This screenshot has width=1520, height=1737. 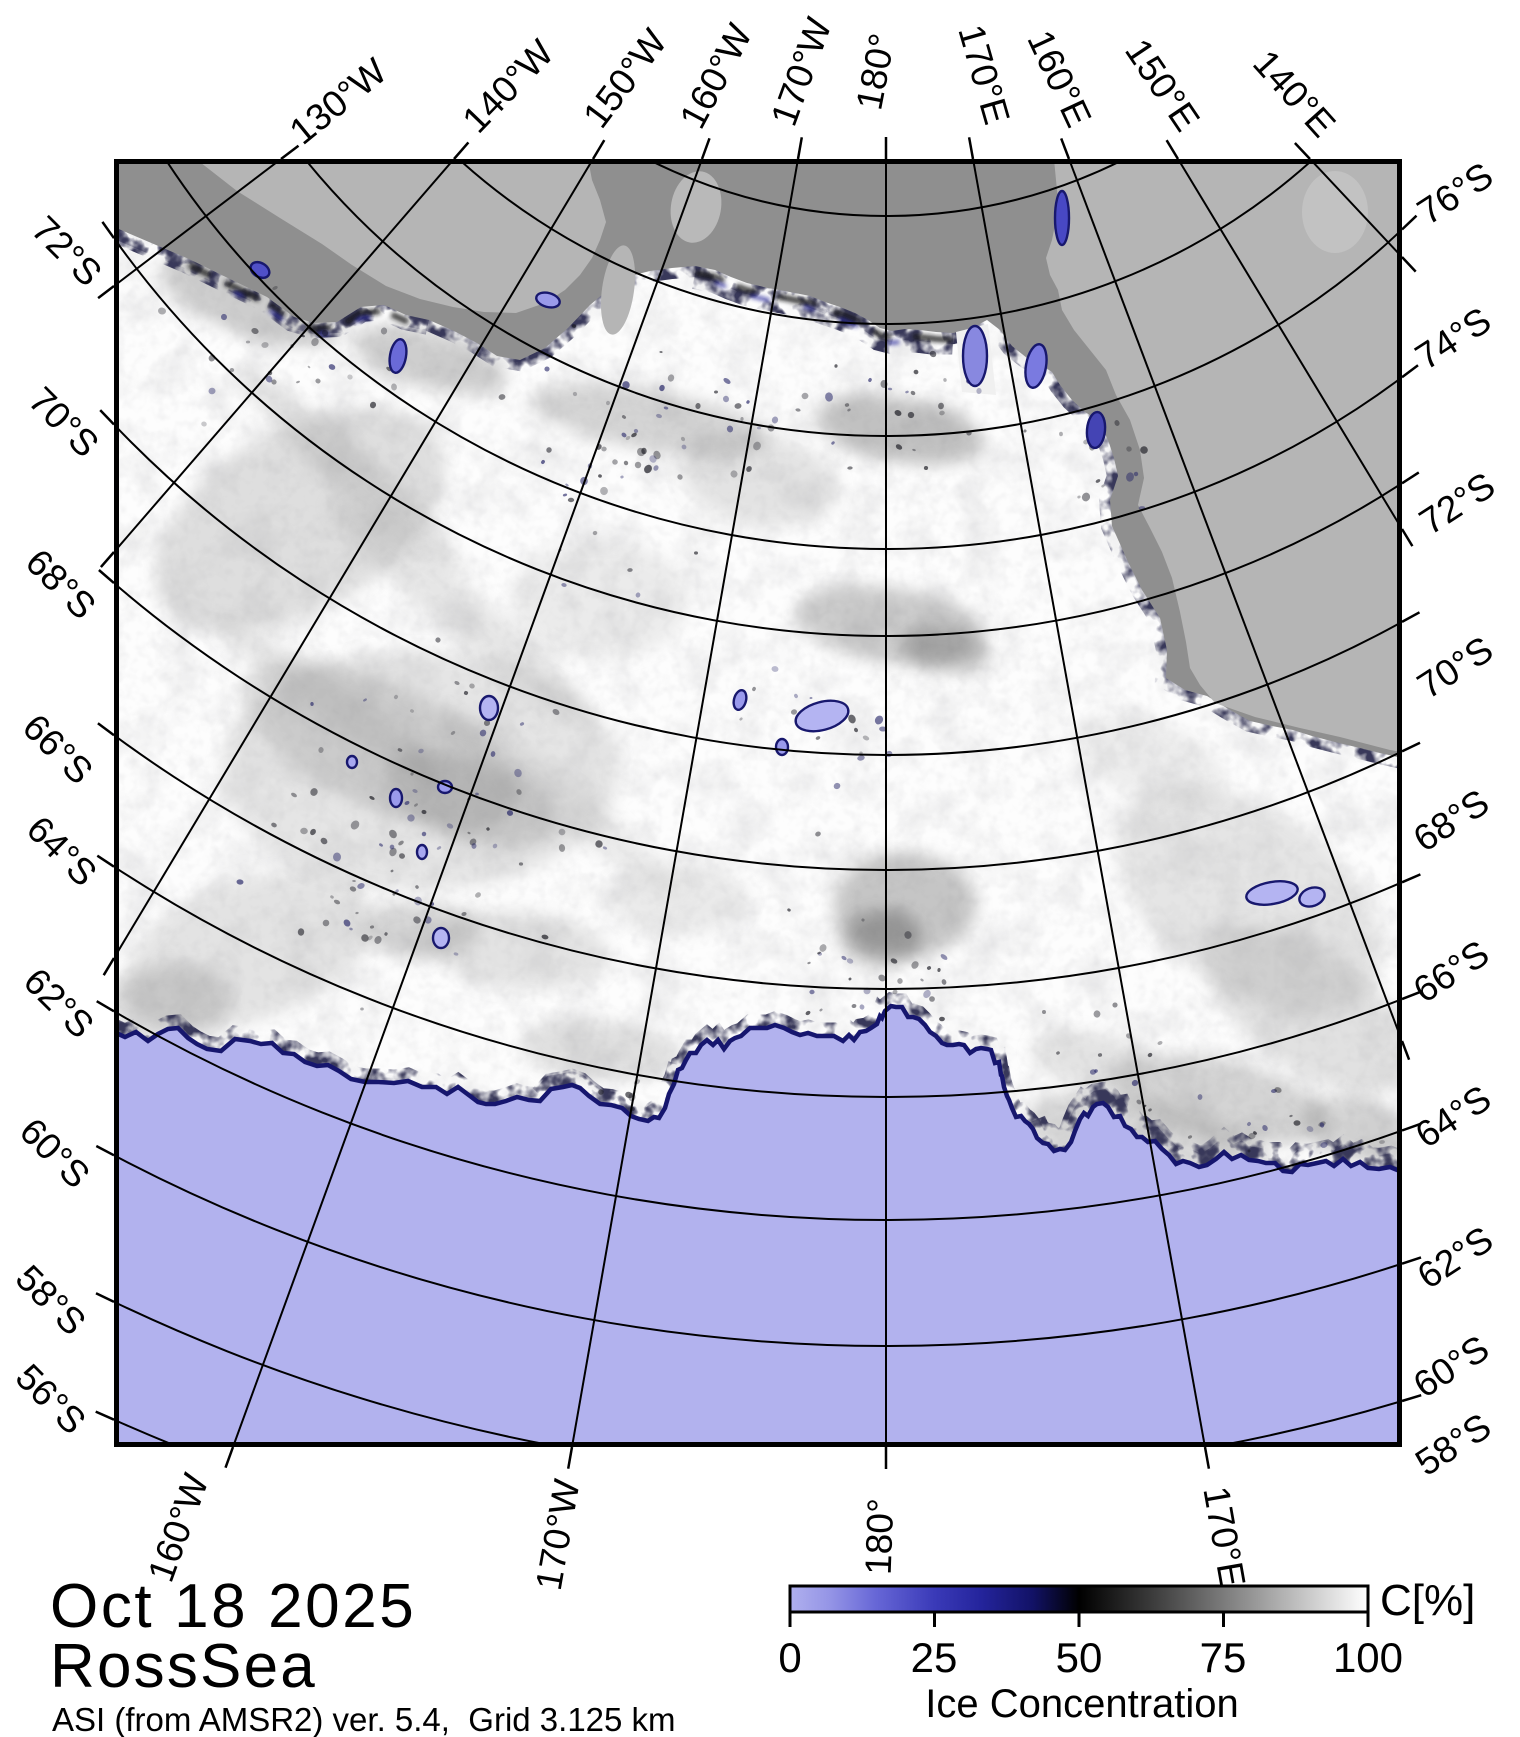 What do you see at coordinates (364, 1719) in the screenshot?
I see `svg-text:ASI (from AMSR2) ver. 5.4, Gr: ASI (from AMSR2) ver. 5.4, Grid 3.125 km` at bounding box center [364, 1719].